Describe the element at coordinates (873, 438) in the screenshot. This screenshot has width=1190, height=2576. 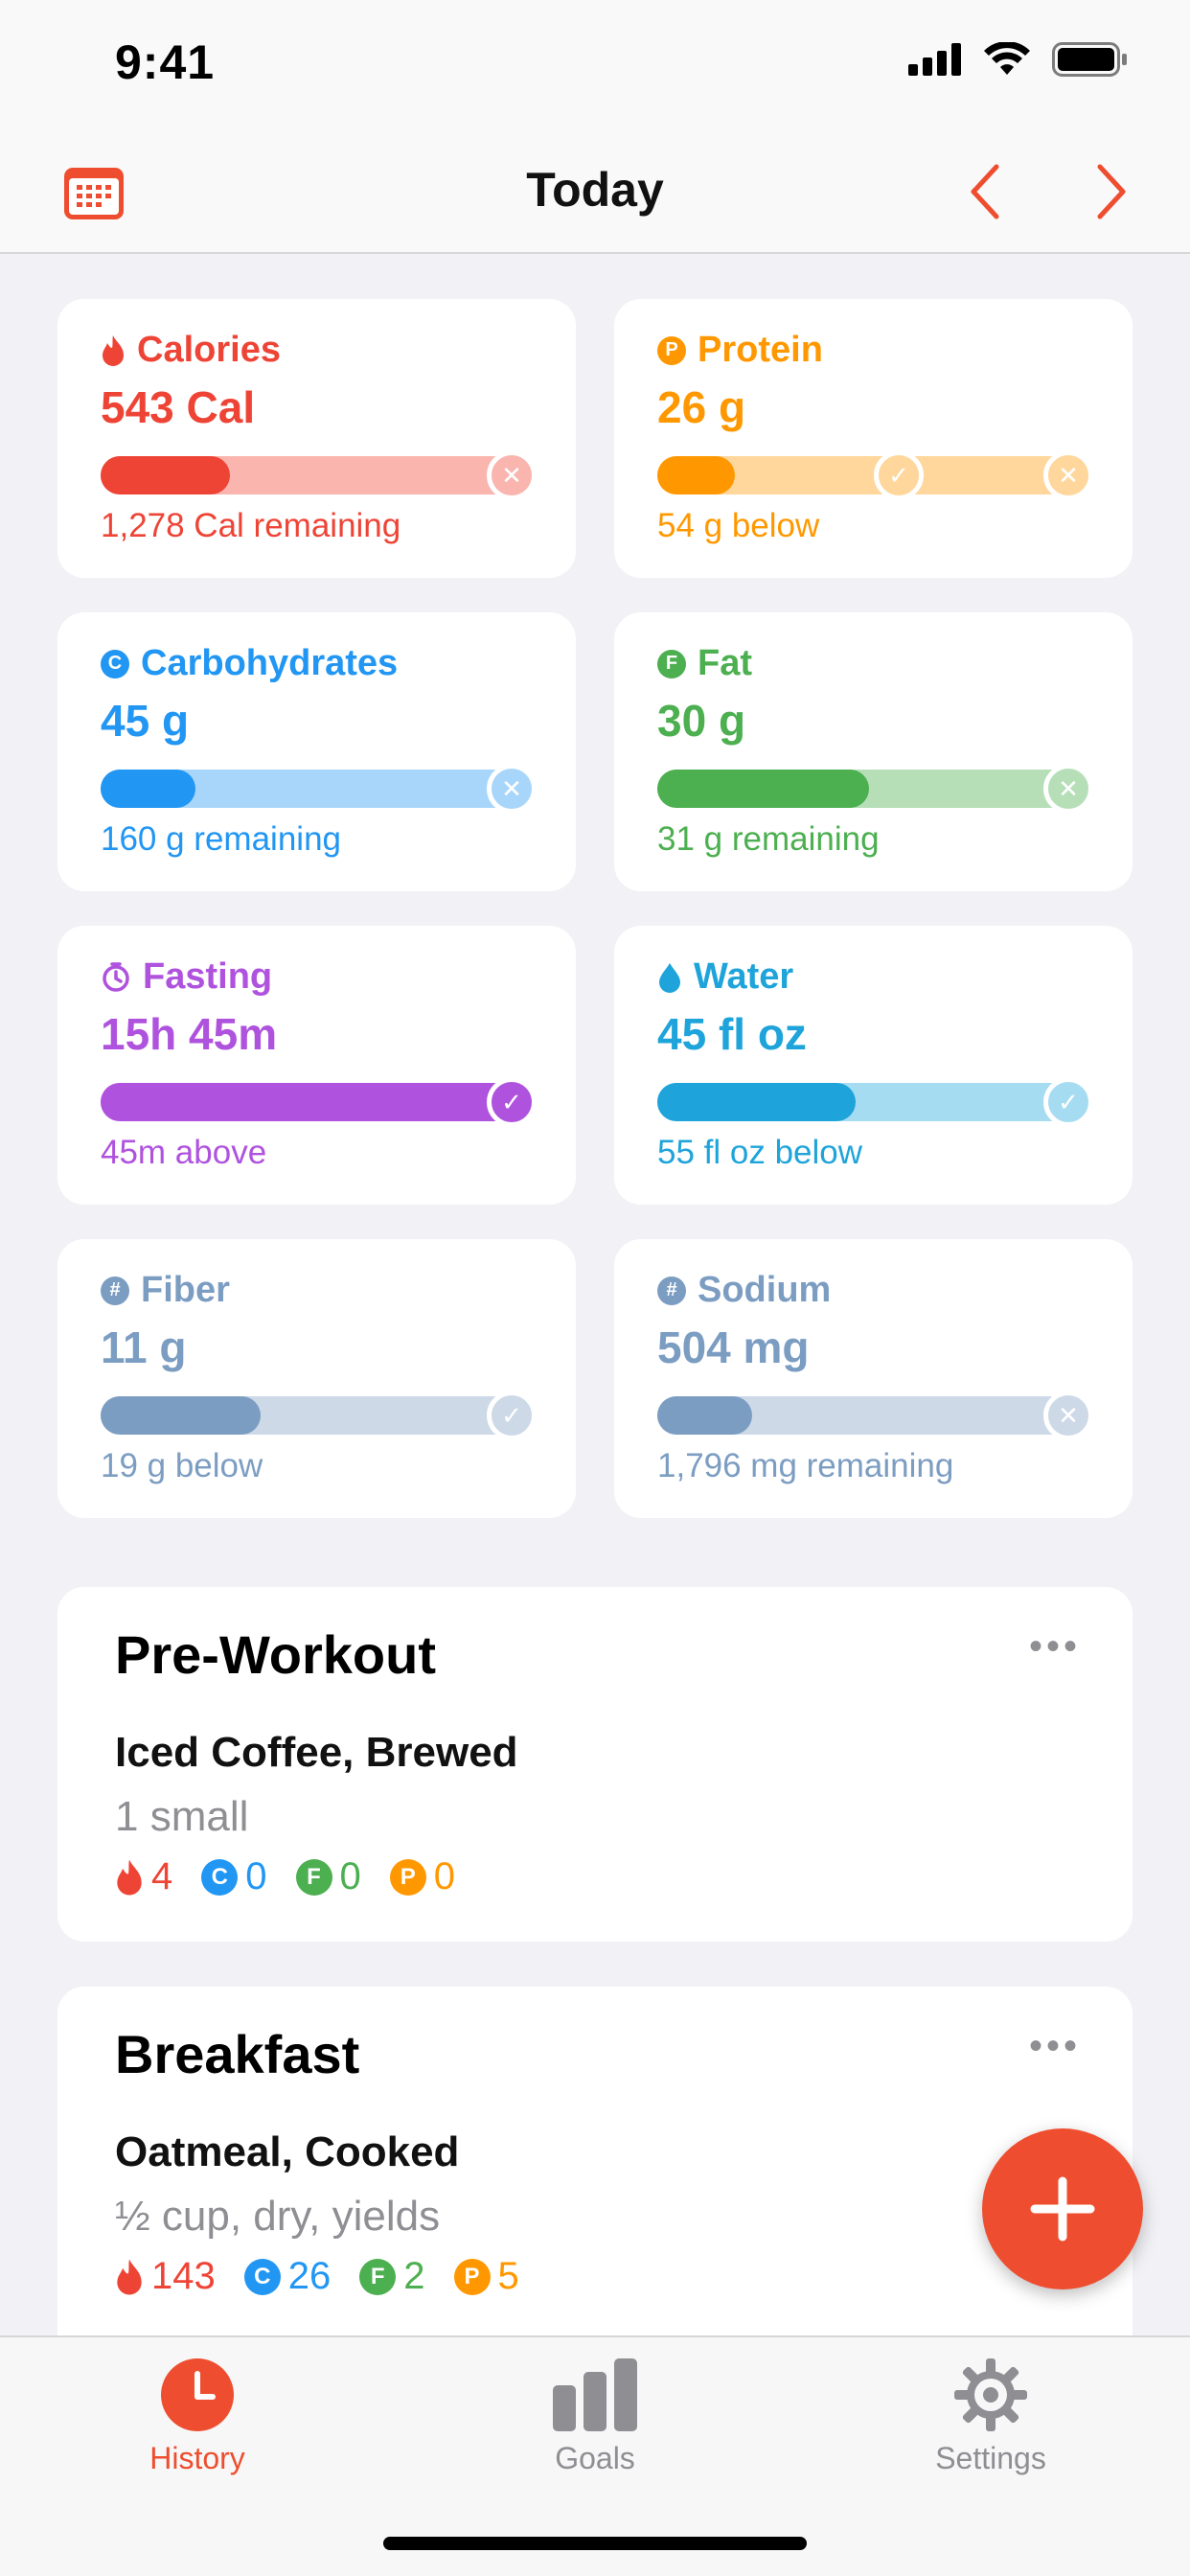
I see `protein-card: P Protein 26 g ✓ ✕ 54 g below` at that location.